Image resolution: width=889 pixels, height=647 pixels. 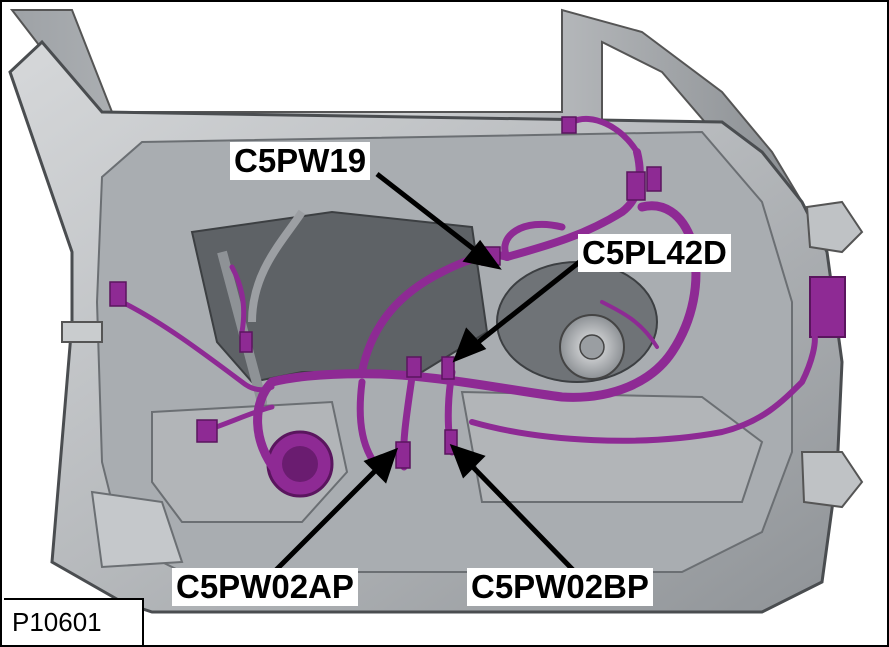 I want to click on callout-c5pw02bp: C5PW02BP, so click(x=560, y=587).